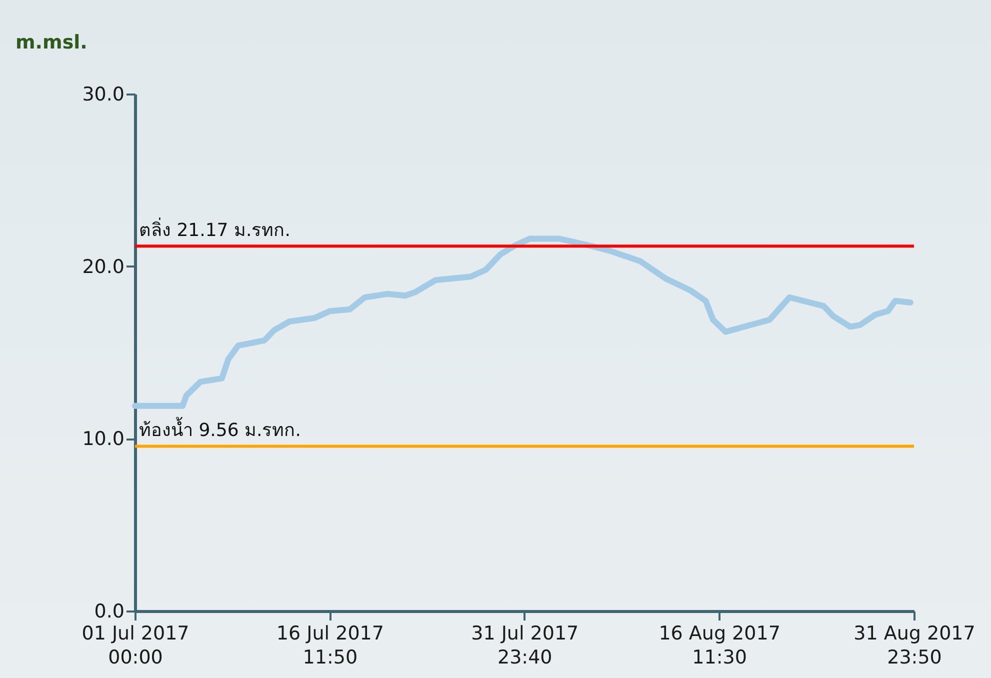  I want to click on y-axis-title: m.msl., so click(52, 43).